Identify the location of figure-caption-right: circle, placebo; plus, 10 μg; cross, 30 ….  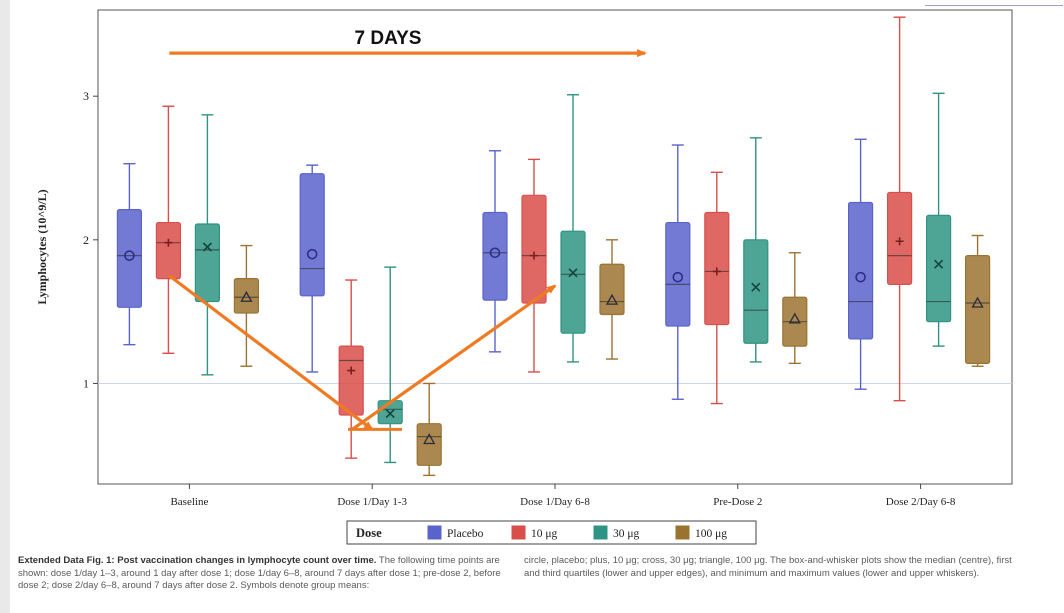
(774, 567).